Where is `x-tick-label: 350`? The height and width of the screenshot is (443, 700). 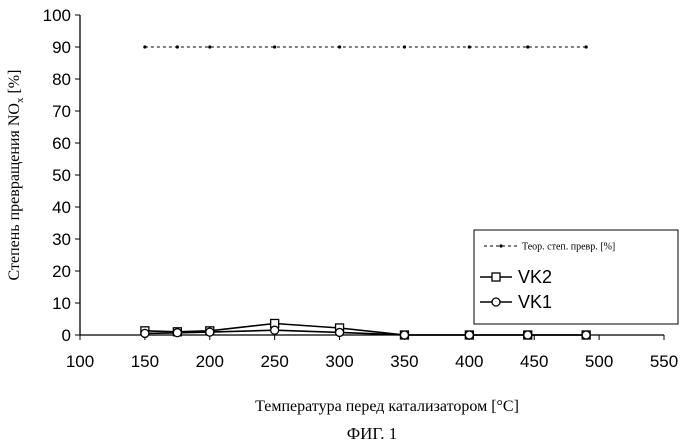
x-tick-label: 350 is located at coordinates (404, 361).